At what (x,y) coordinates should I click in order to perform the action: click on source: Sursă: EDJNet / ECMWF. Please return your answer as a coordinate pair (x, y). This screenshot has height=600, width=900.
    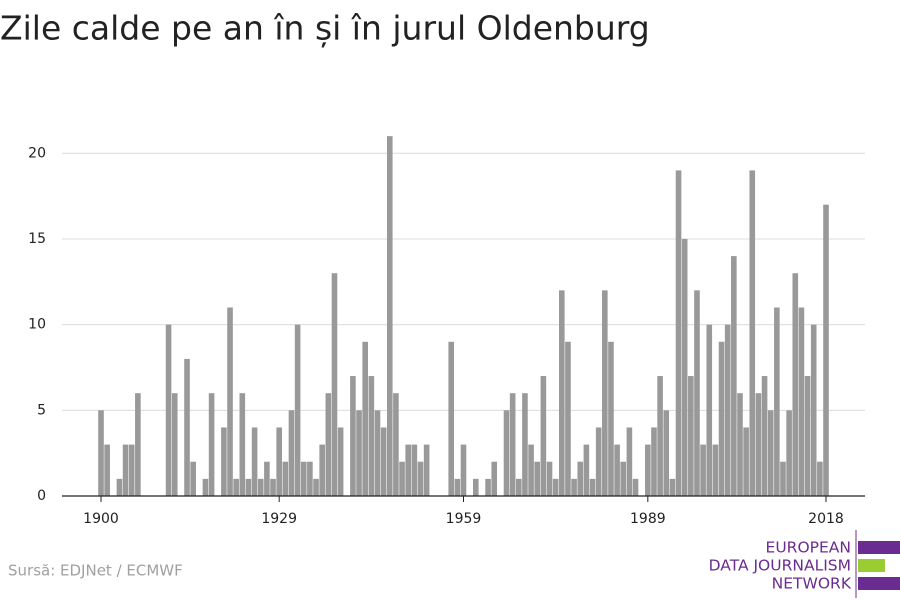
    Looking at the image, I should click on (95, 571).